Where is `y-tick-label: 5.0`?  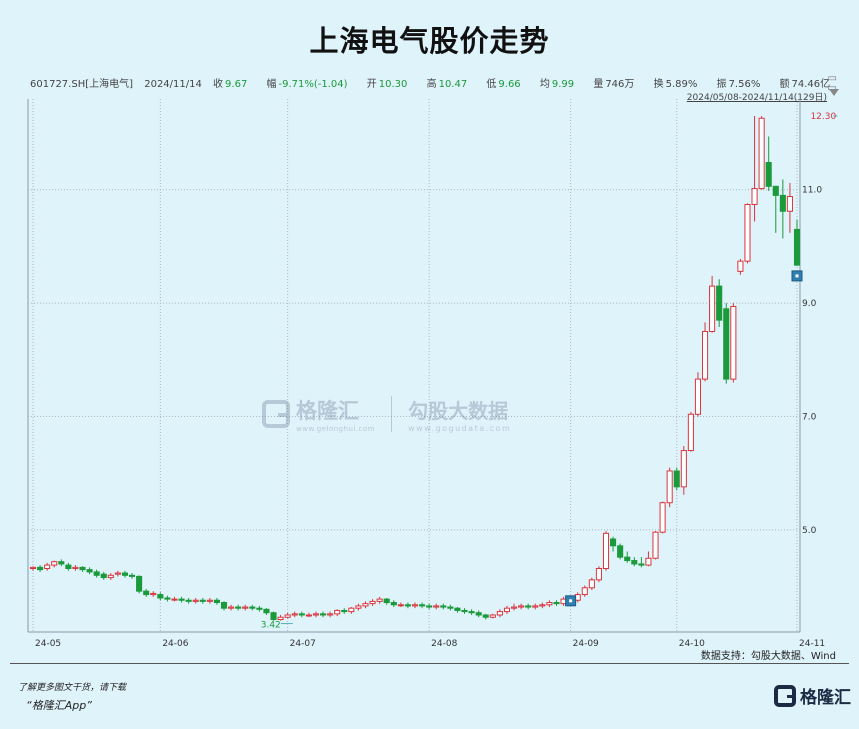
y-tick-label: 5.0 is located at coordinates (809, 531).